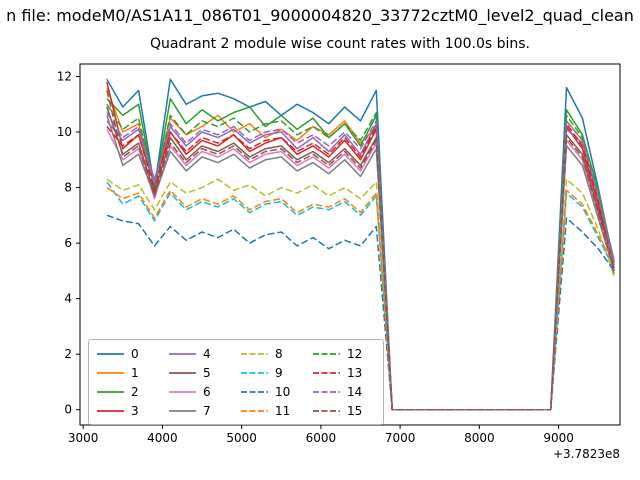 Image resolution: width=640 pixels, height=480 pixels. What do you see at coordinates (207, 372) in the screenshot?
I see `legend-label: 5` at bounding box center [207, 372].